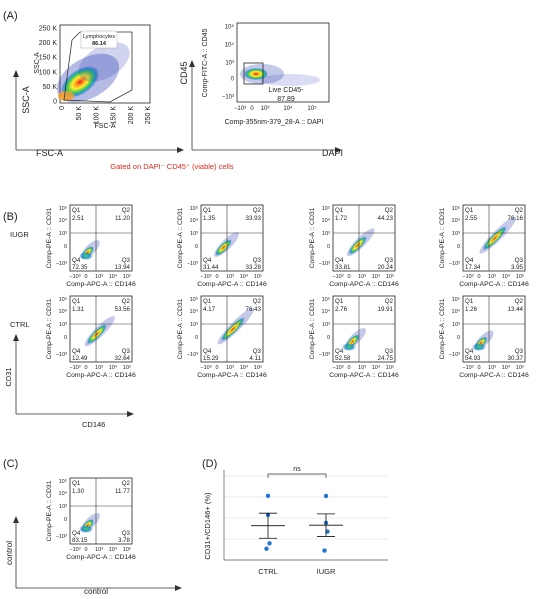  I want to click on quadrant-value-q4: 83.15, so click(80, 540).